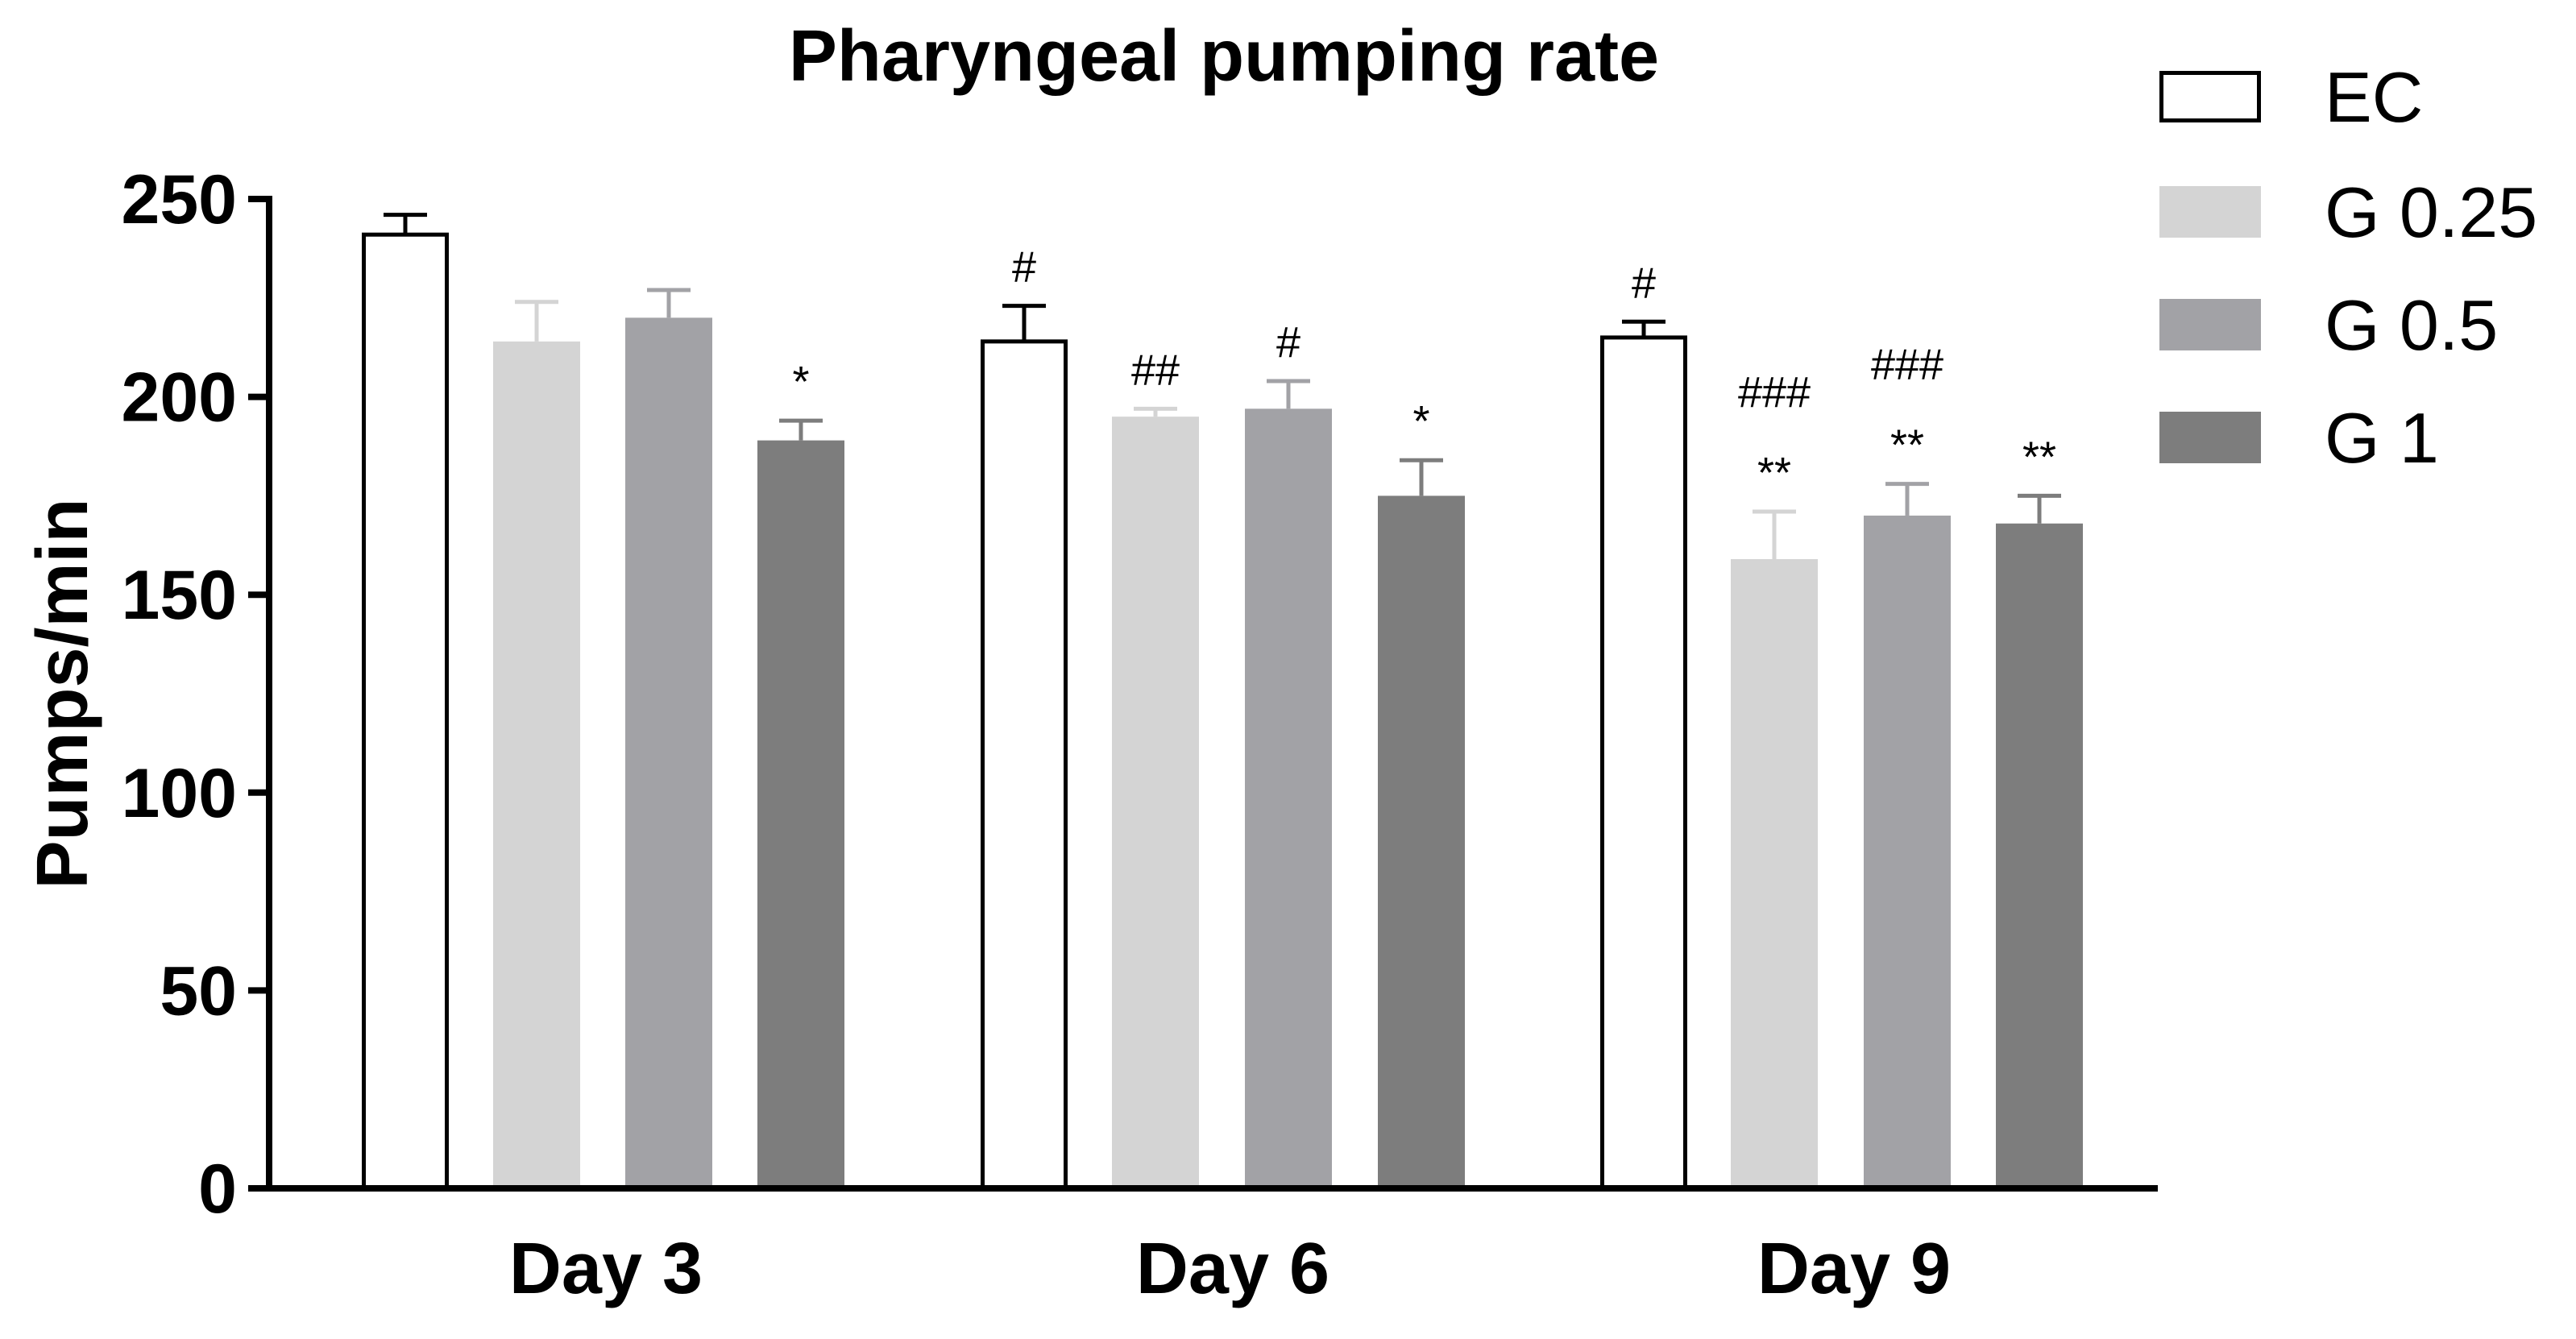 This screenshot has height=1339, width=2576. Describe the element at coordinates (180, 200) in the screenshot. I see `y-tick-label: 250` at that location.